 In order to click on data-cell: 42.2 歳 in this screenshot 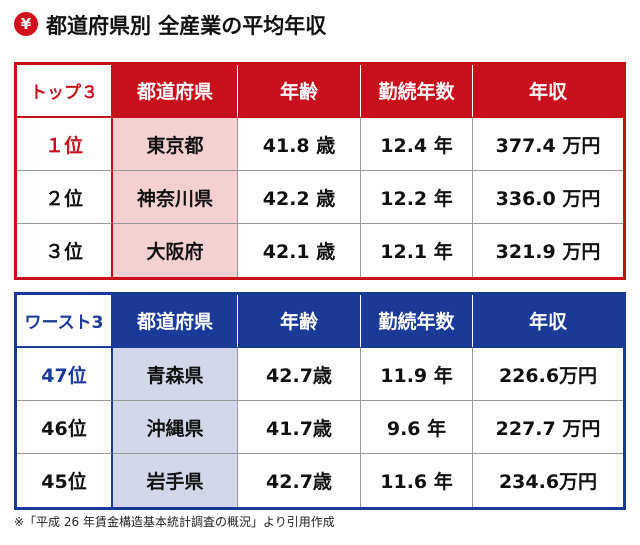, I will do `click(299, 197)`.